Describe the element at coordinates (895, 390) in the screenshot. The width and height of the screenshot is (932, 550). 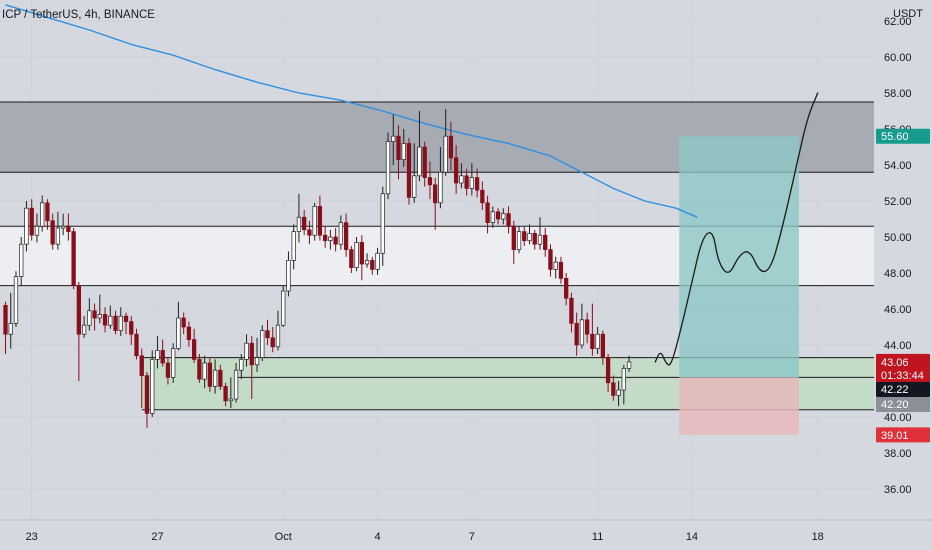
I see `entry-price-tag-black-label: 42.22` at that location.